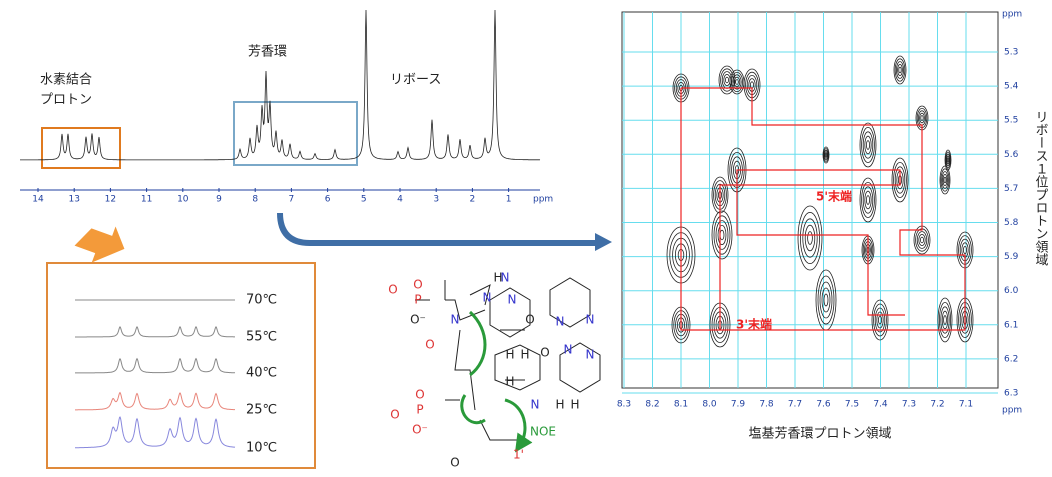  I want to click on noe-arrows, so click(492, 377).